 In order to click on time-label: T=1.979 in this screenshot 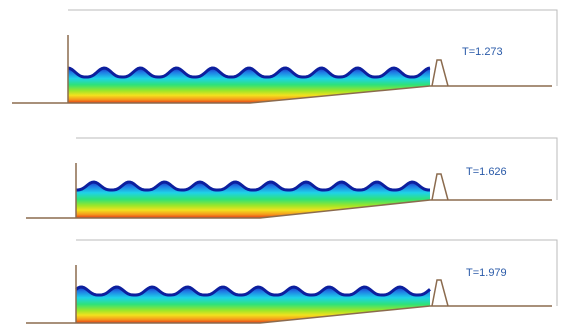, I will do `click(486, 273)`.